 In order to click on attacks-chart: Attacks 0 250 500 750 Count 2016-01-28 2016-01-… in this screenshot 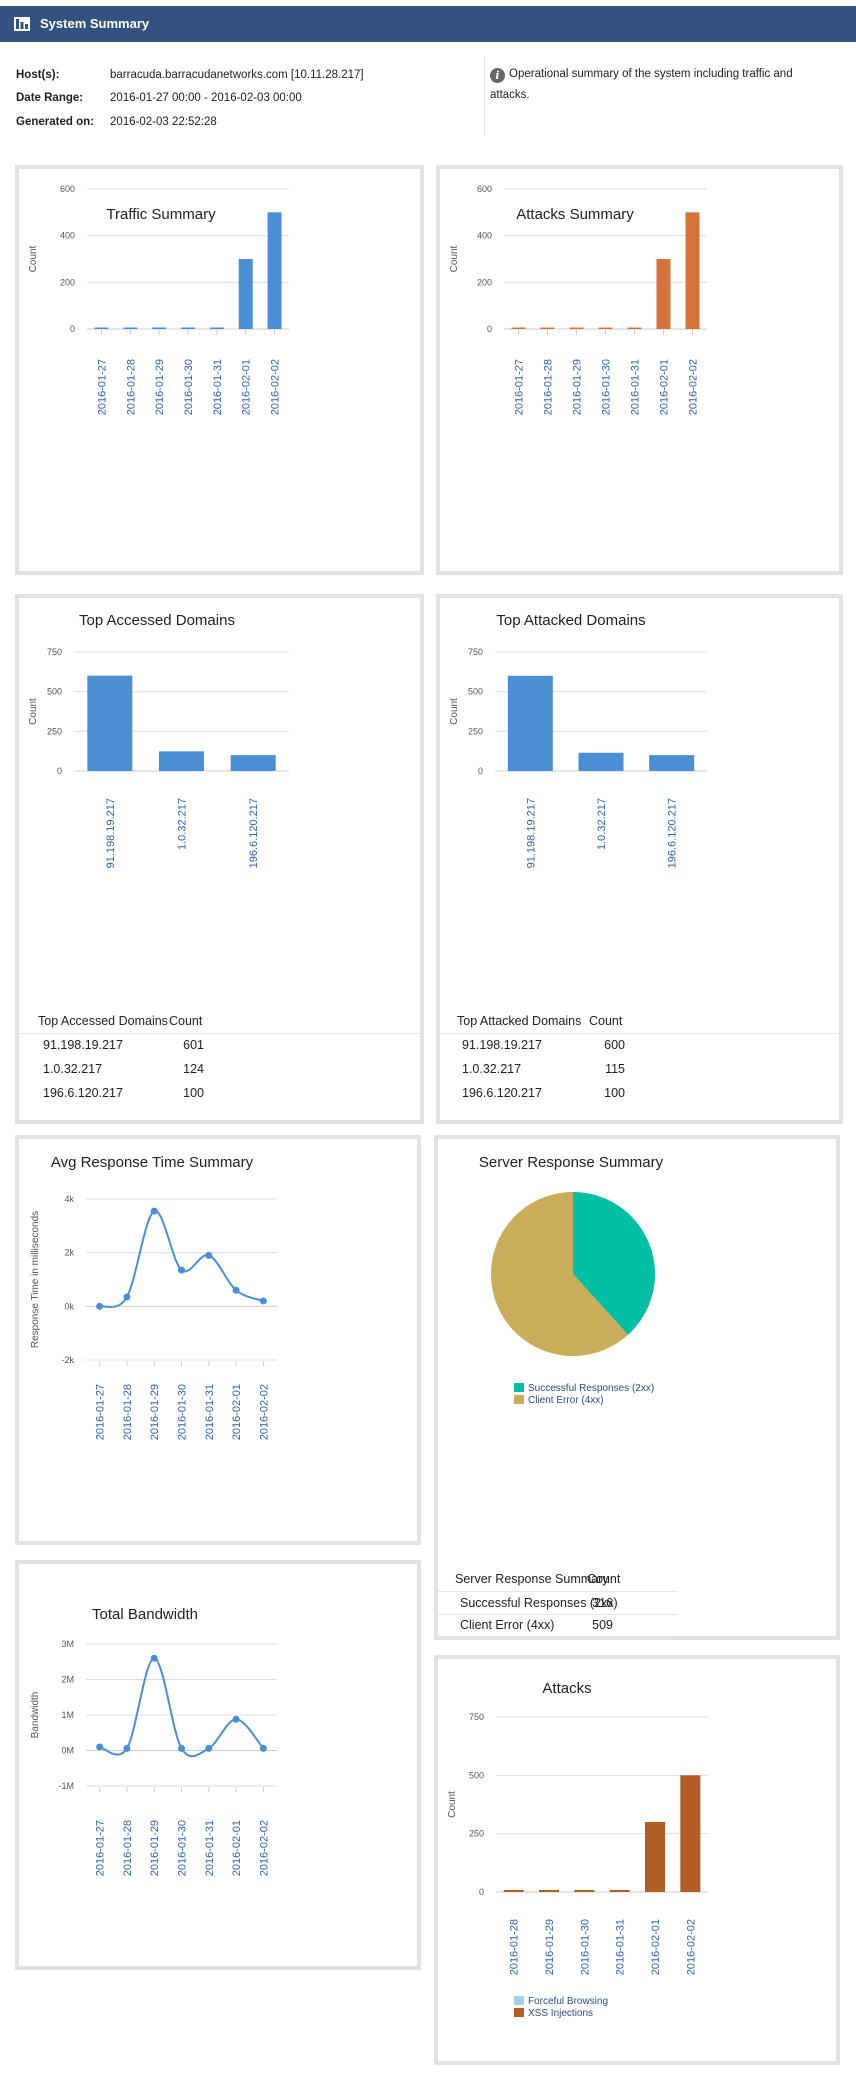, I will do `click(577, 1849)`.